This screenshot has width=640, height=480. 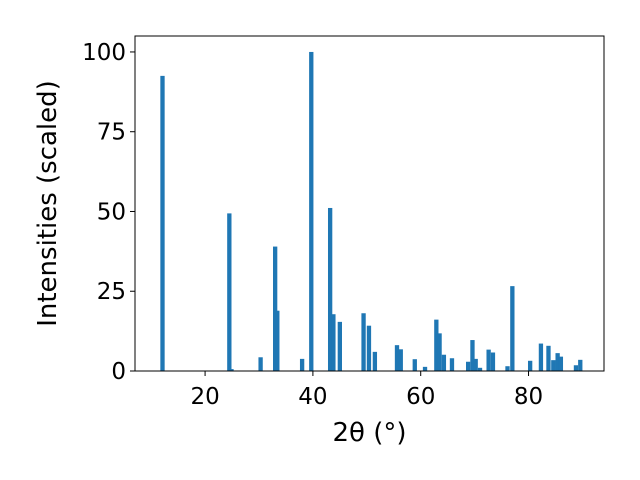 What do you see at coordinates (111, 212) in the screenshot?
I see `y-tick-label: 50` at bounding box center [111, 212].